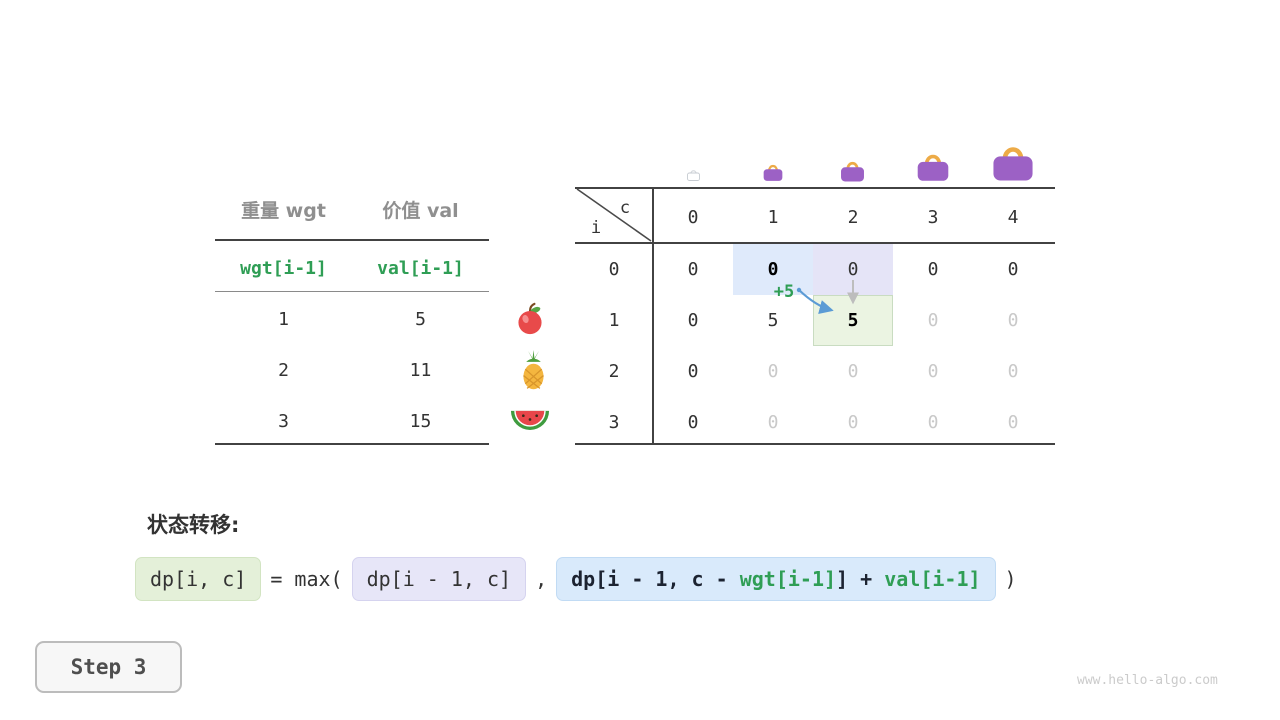  I want to click on transition-label: 状态转移:, so click(193, 525).